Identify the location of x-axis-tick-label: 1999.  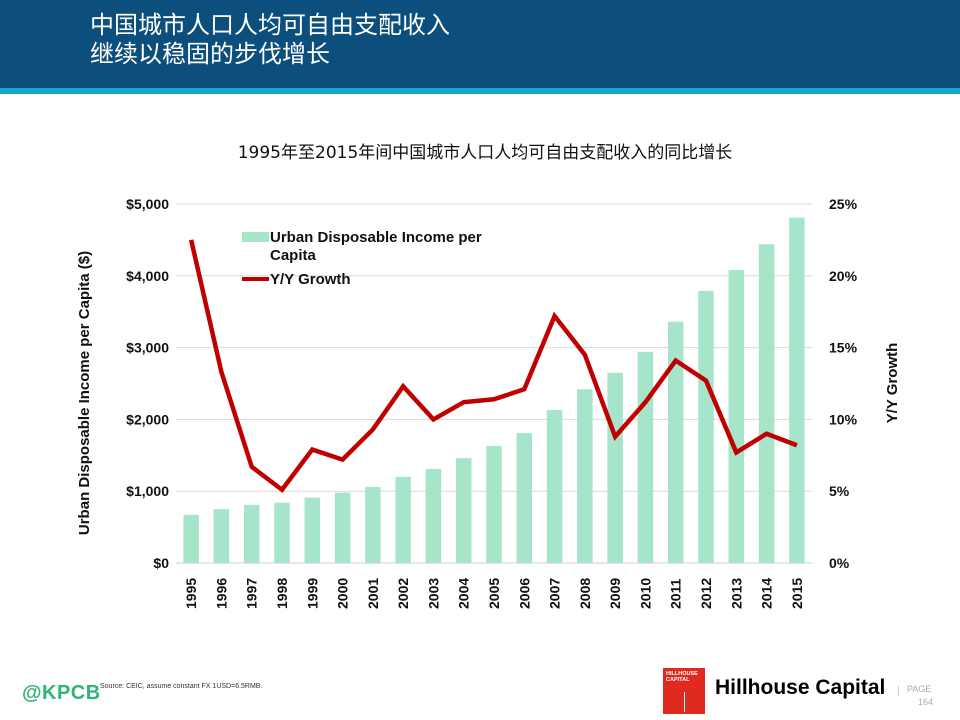
(312, 593).